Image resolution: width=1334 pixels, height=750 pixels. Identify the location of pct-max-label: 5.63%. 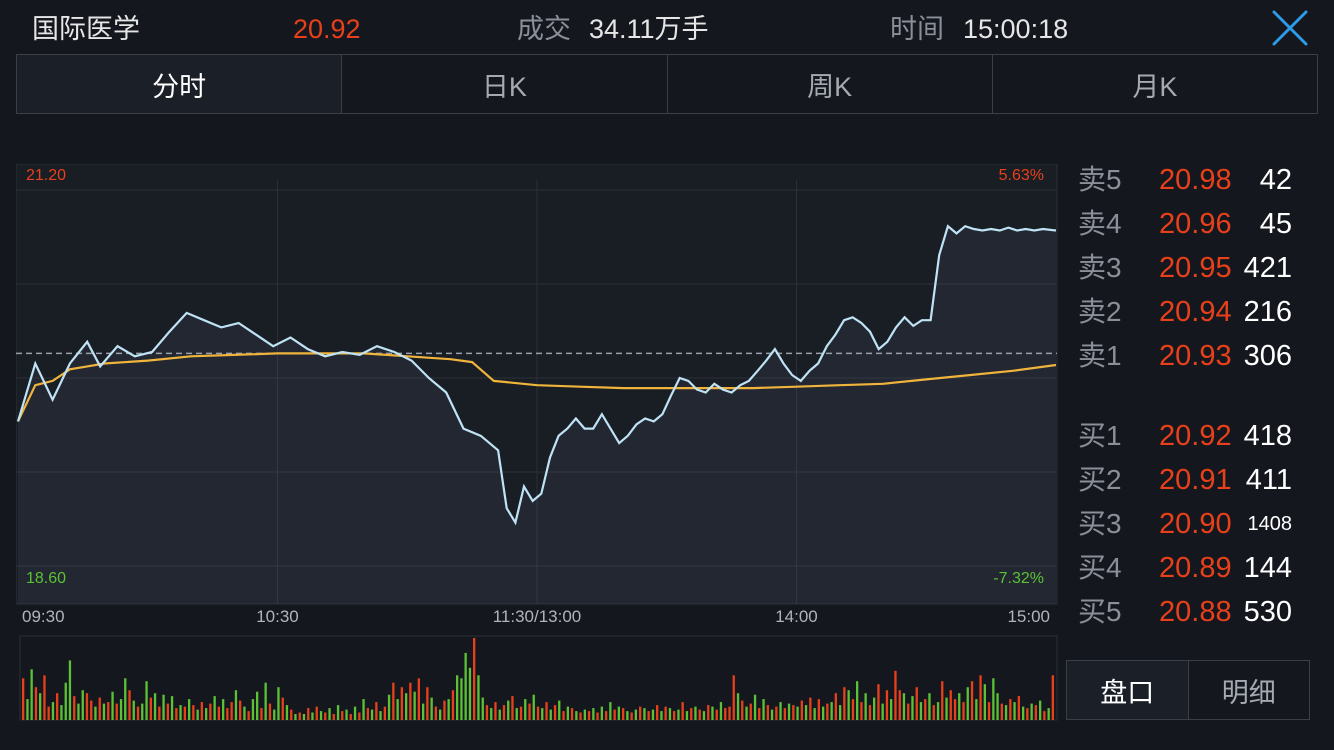
(1021, 175).